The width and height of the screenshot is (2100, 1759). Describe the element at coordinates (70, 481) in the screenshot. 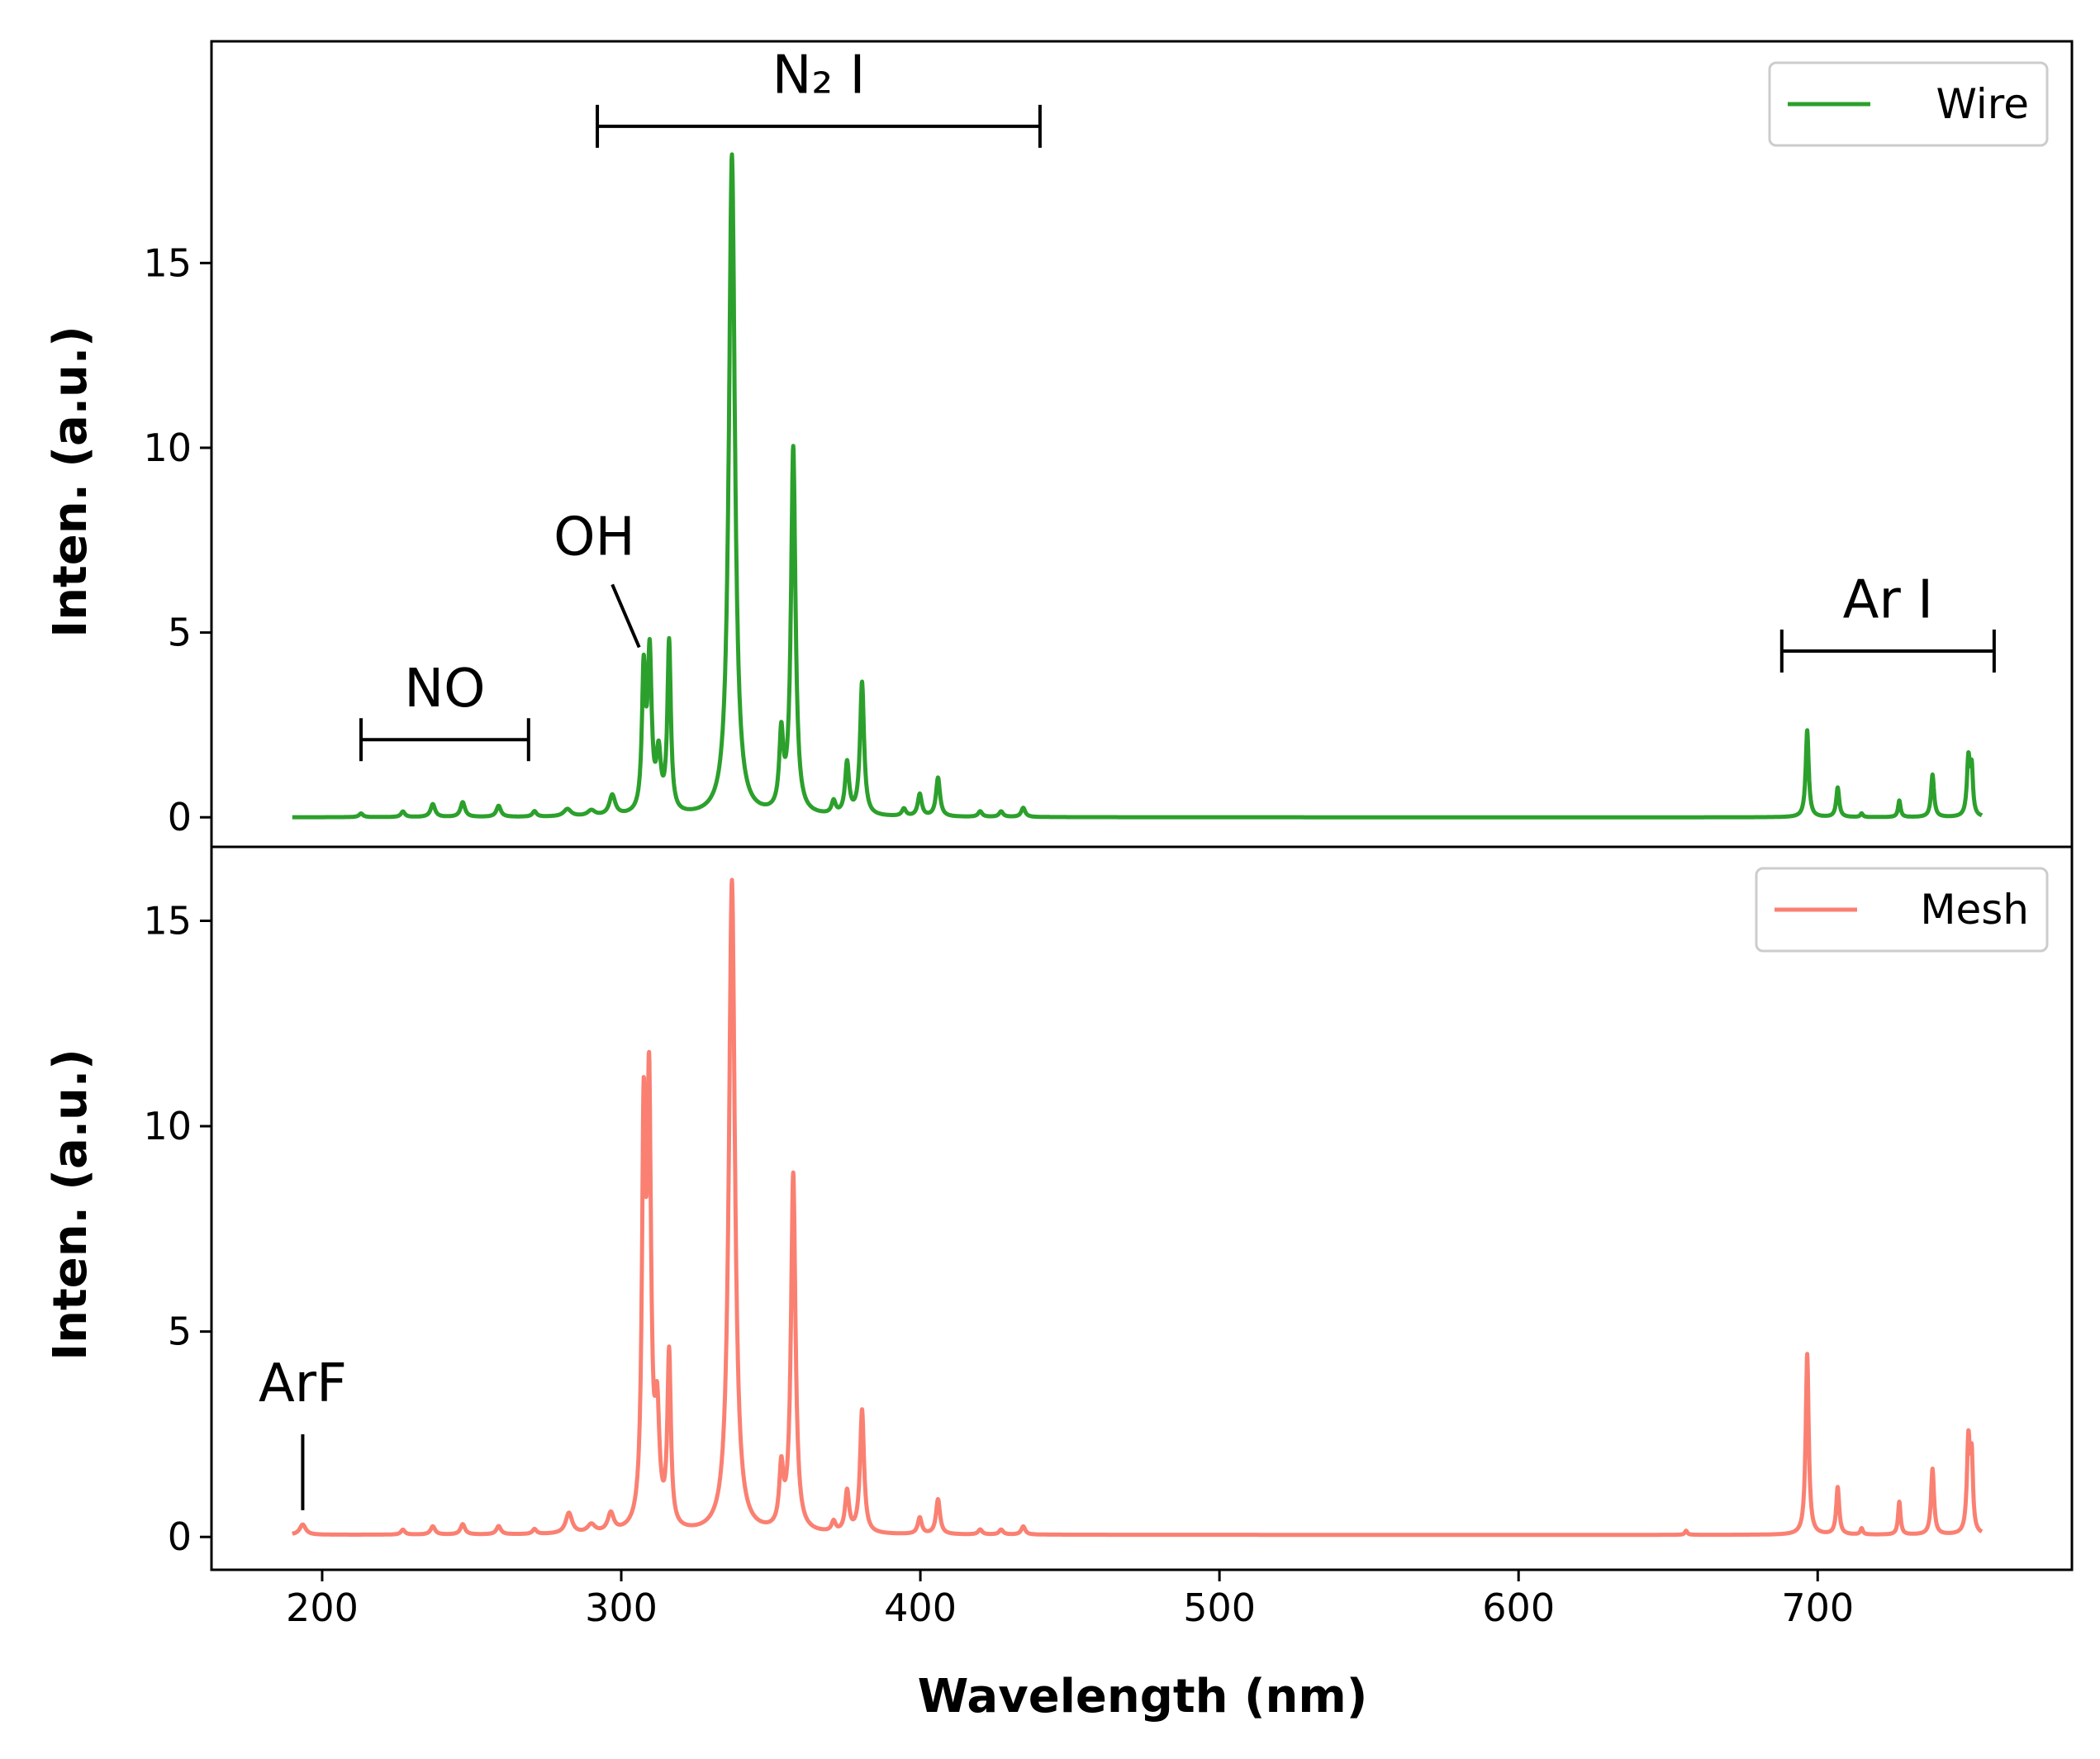

I see `y-axis-label-top: Inten. (a.u.)` at that location.